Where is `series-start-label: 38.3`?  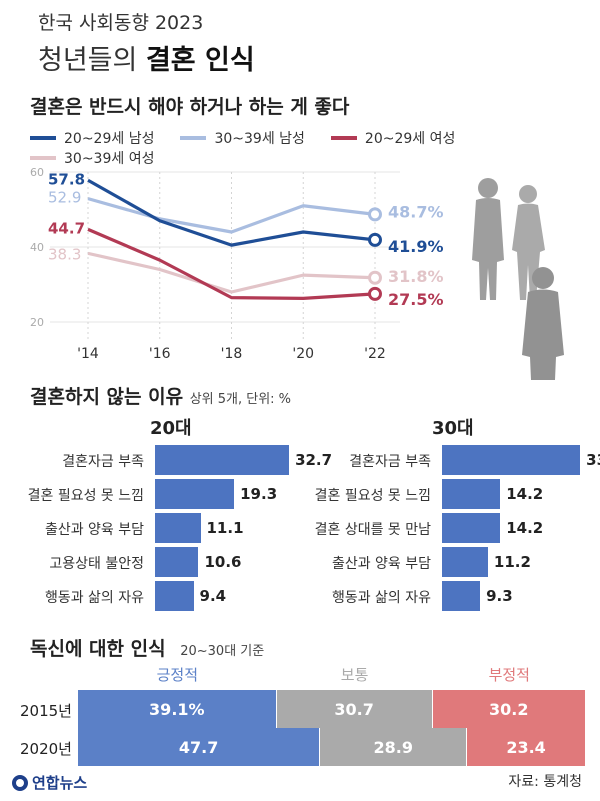 series-start-label: 38.3 is located at coordinates (64, 254).